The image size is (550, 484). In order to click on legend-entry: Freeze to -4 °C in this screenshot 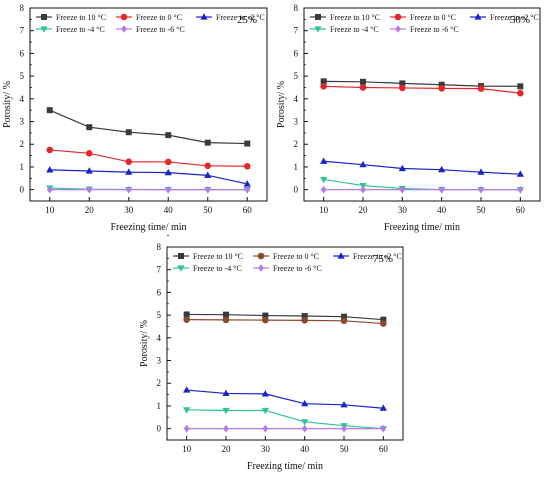, I will do `click(217, 268)`.